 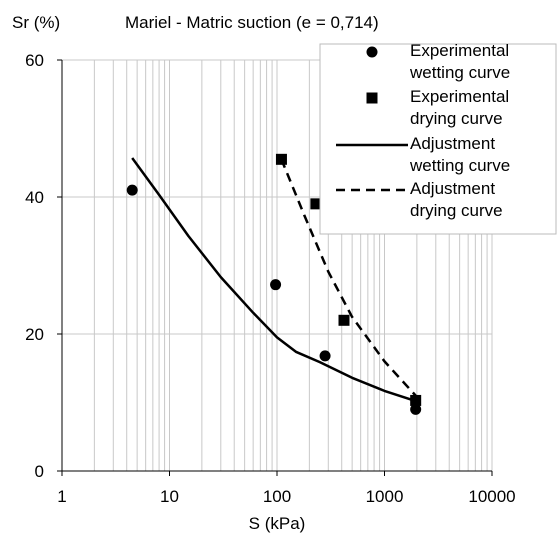 I want to click on legend-box, so click(x=438, y=139).